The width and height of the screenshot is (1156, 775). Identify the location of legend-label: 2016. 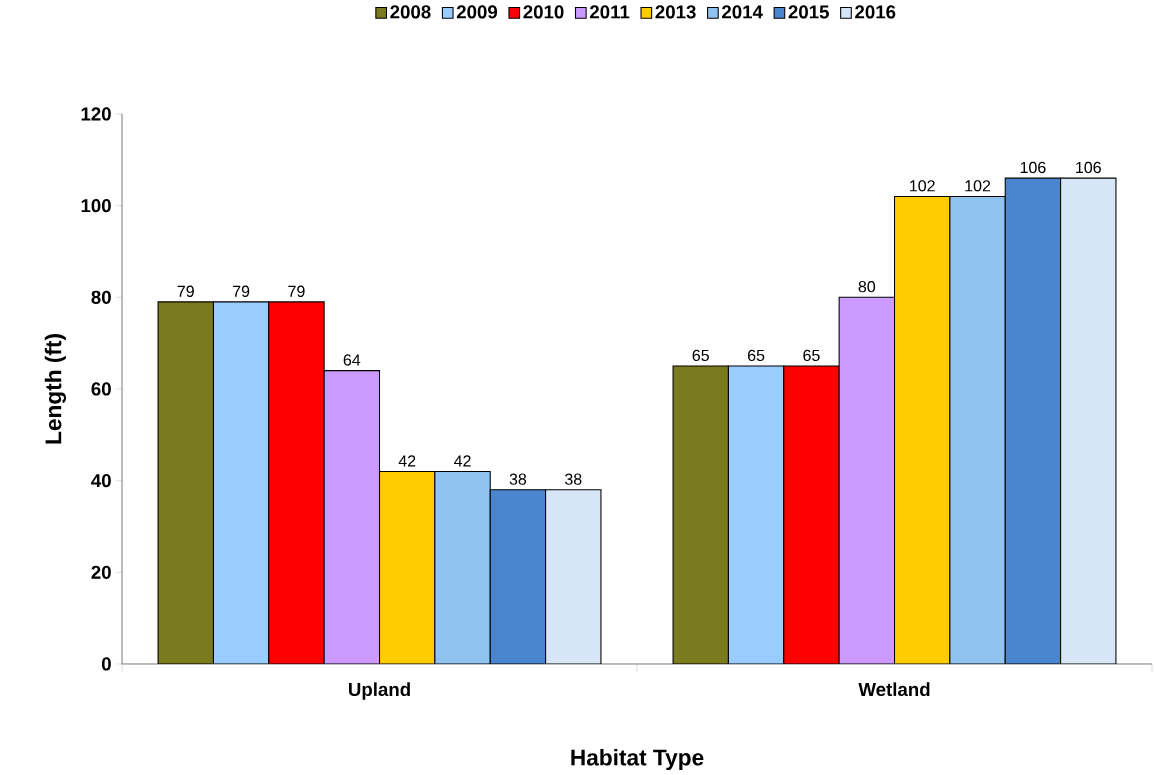
(875, 12).